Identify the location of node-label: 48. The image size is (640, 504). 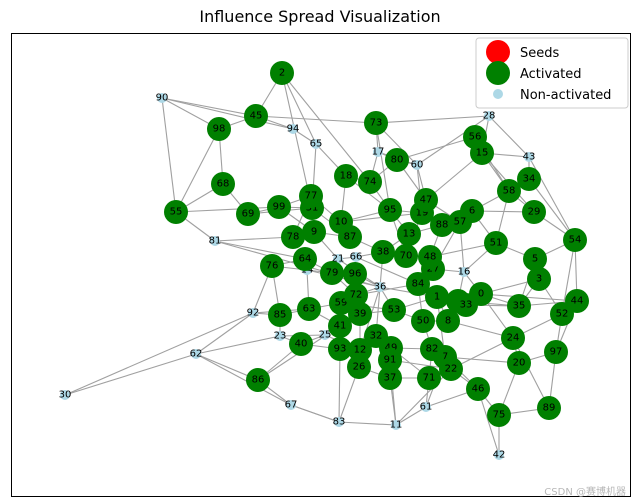
(430, 257).